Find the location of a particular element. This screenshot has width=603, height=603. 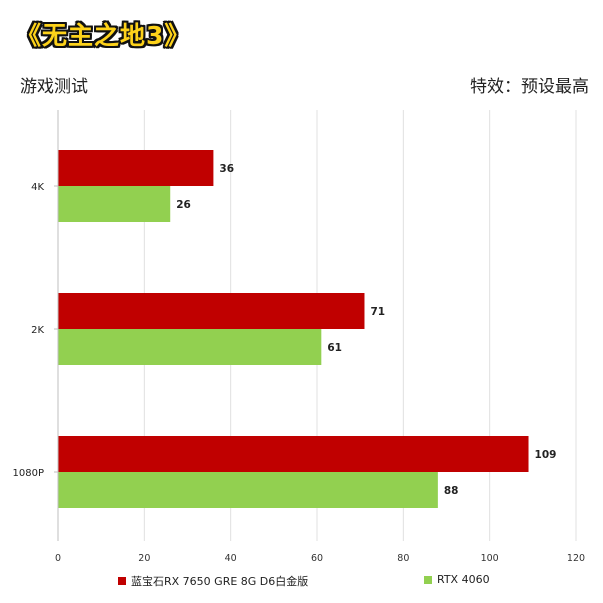

test-caption: 游戏测试 is located at coordinates (54, 87).